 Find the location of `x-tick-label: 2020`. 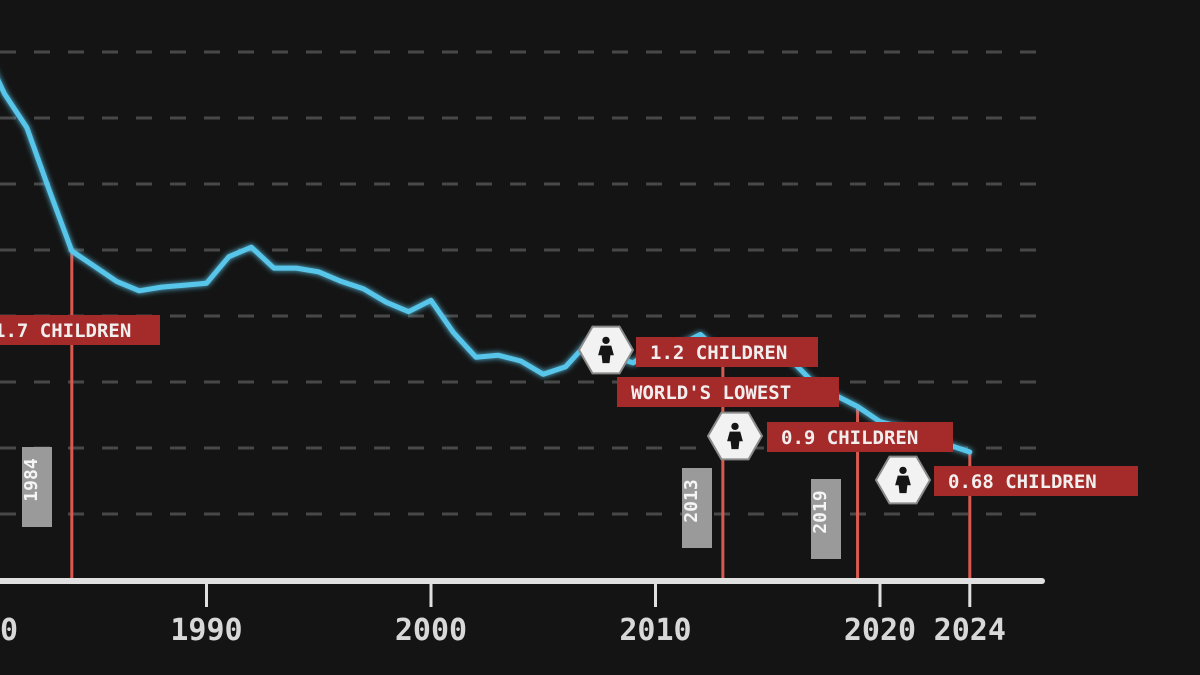

x-tick-label: 2020 is located at coordinates (880, 630).